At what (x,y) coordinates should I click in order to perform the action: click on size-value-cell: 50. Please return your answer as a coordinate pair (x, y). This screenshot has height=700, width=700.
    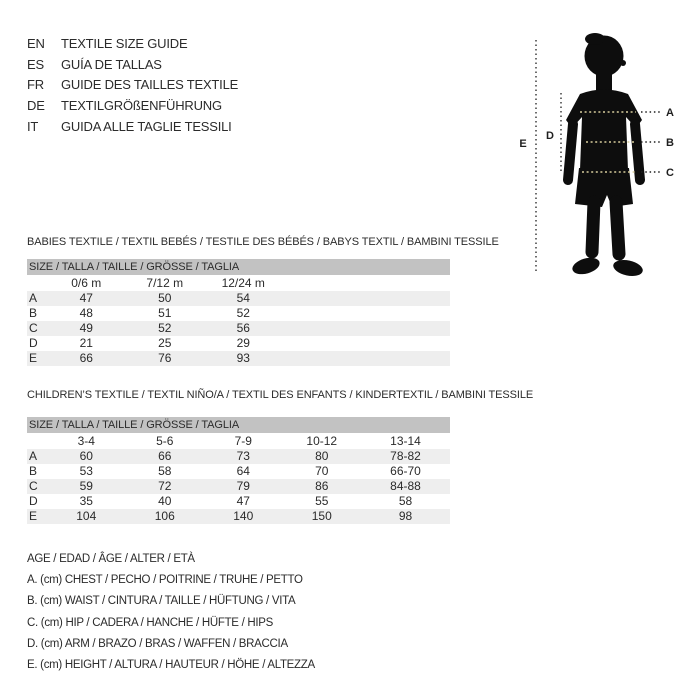
    Looking at the image, I should click on (165, 298).